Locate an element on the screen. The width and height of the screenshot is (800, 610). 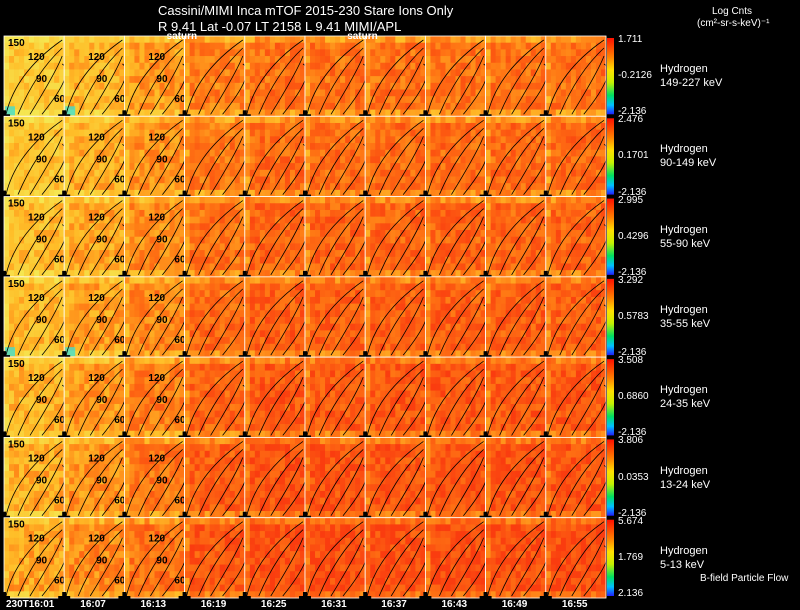
image-panel-r5-c6 is located at coordinates (393, 480).